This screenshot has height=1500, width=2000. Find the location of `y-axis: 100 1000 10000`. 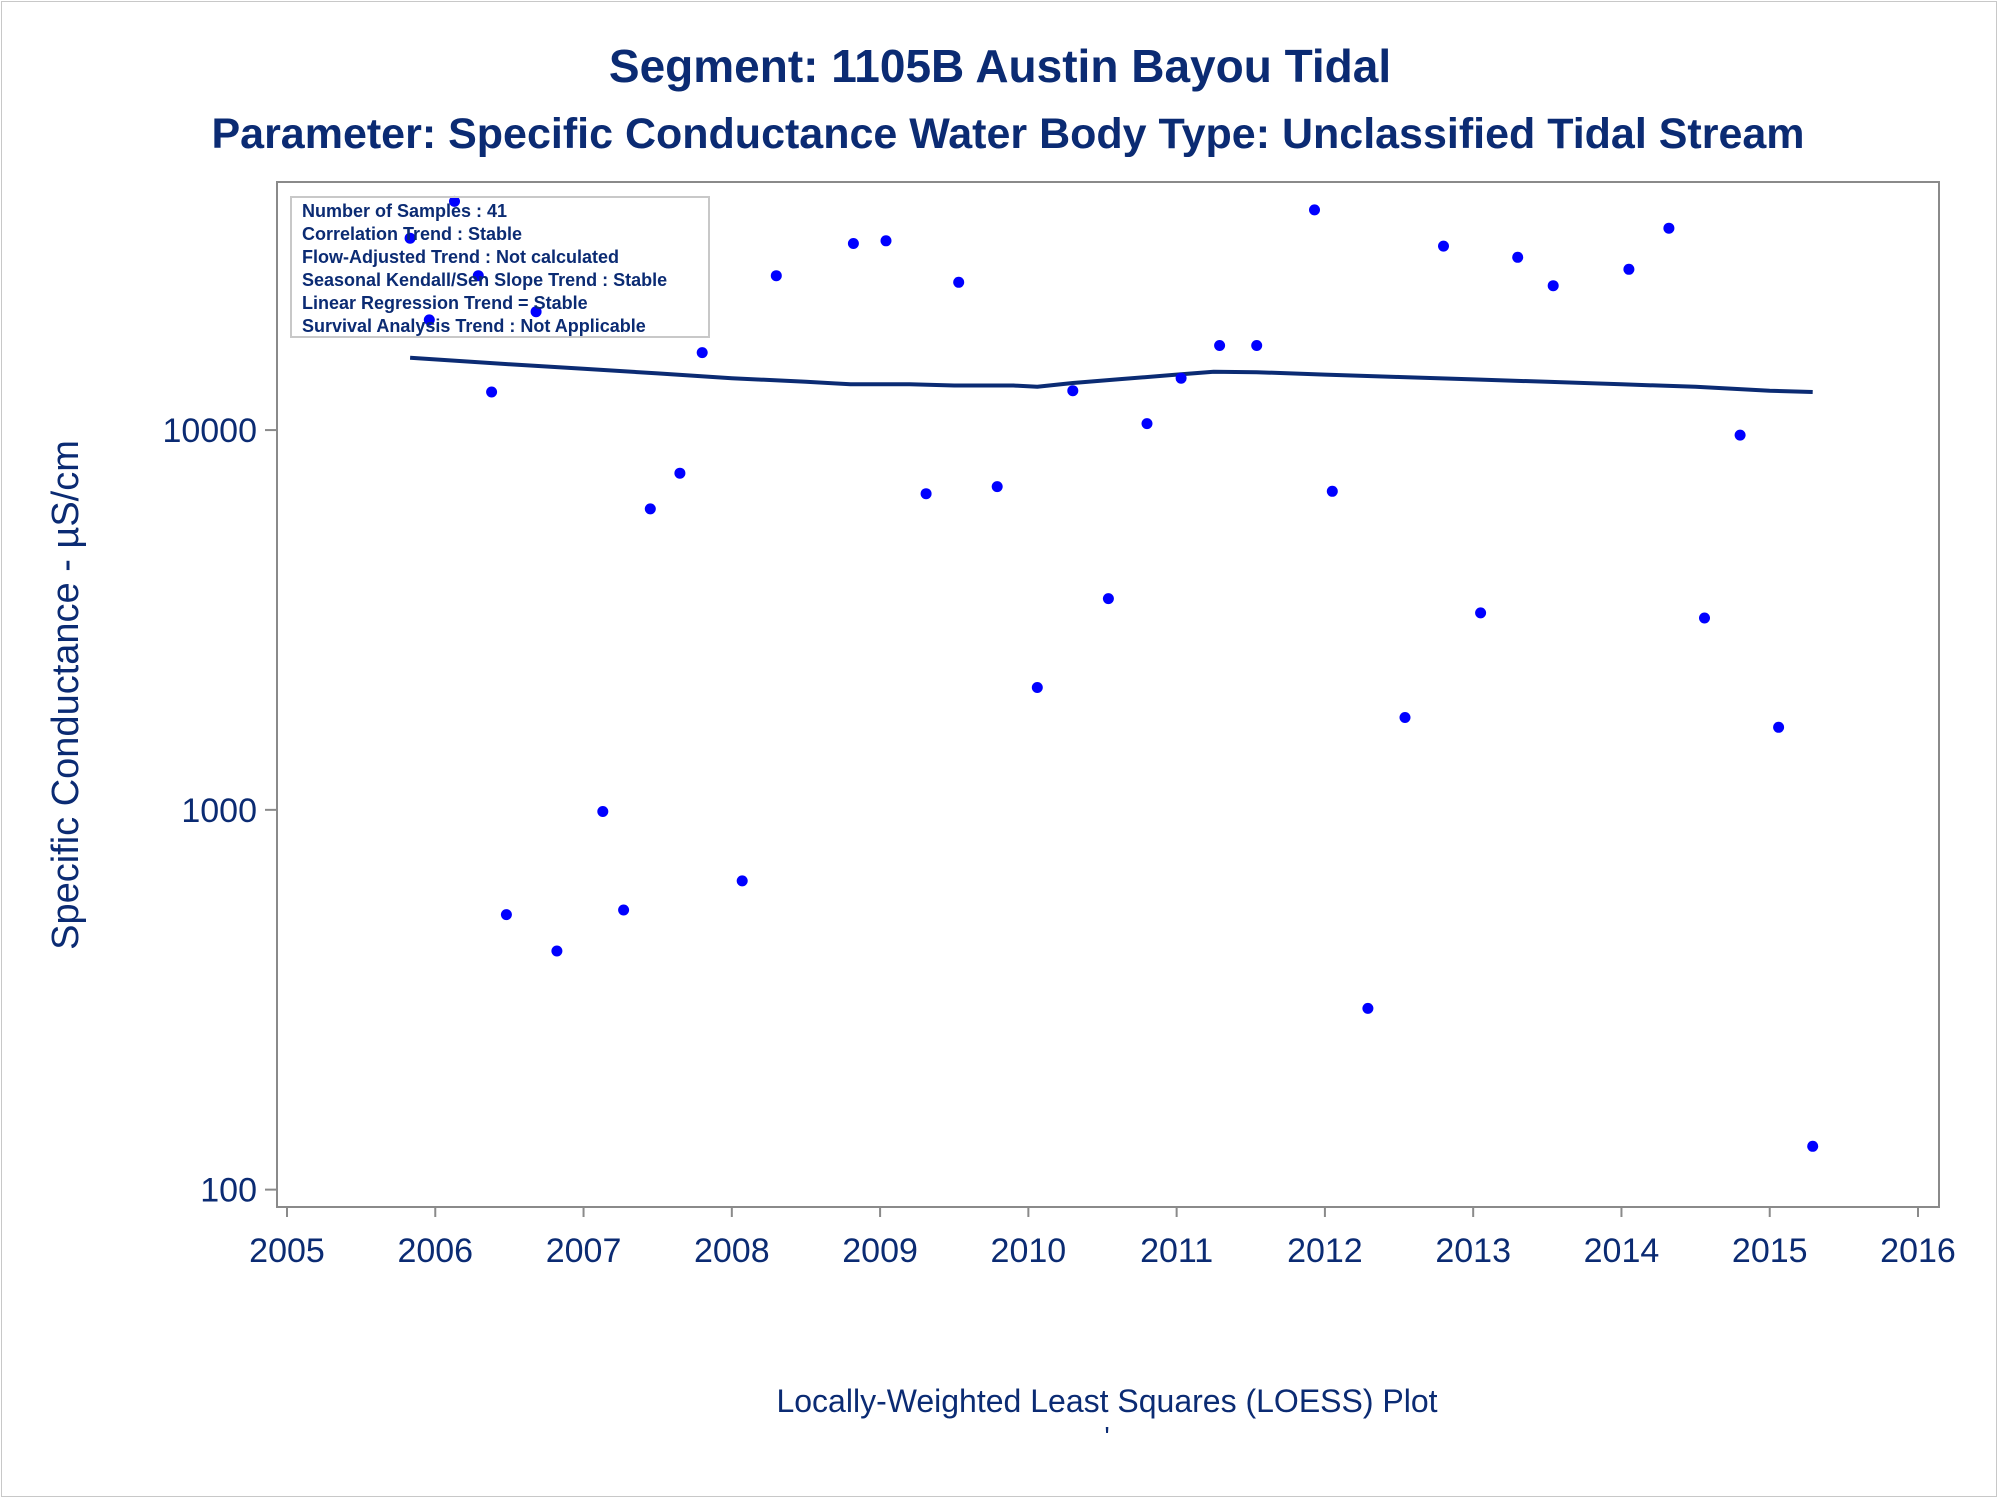

y-axis: 100 1000 10000 is located at coordinates (219, 811).